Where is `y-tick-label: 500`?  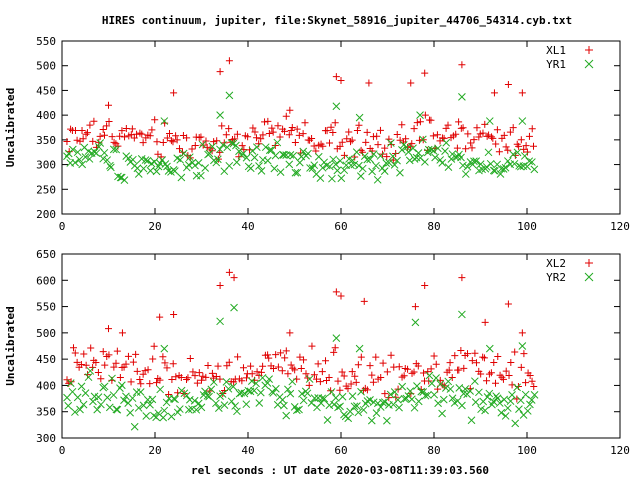 y-tick-label: 500 is located at coordinates (46, 66).